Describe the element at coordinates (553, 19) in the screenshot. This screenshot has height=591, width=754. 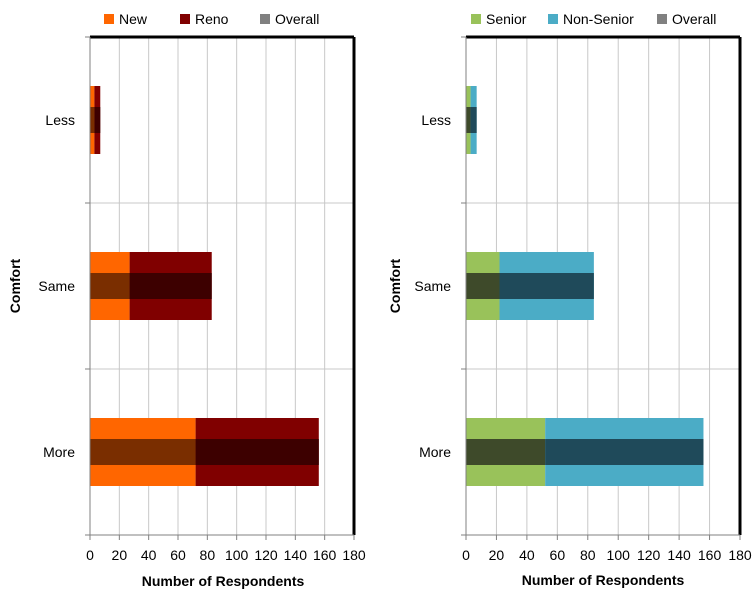
I see `legend-swatch-non-senior` at that location.